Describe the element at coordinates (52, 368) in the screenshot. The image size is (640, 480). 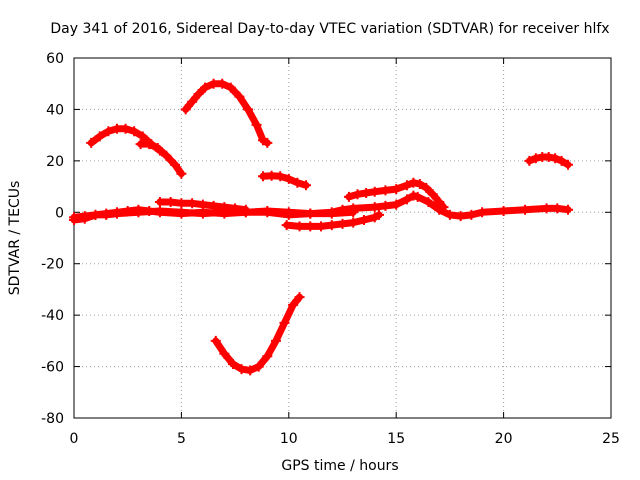
I see `y-tick-label: -60` at that location.